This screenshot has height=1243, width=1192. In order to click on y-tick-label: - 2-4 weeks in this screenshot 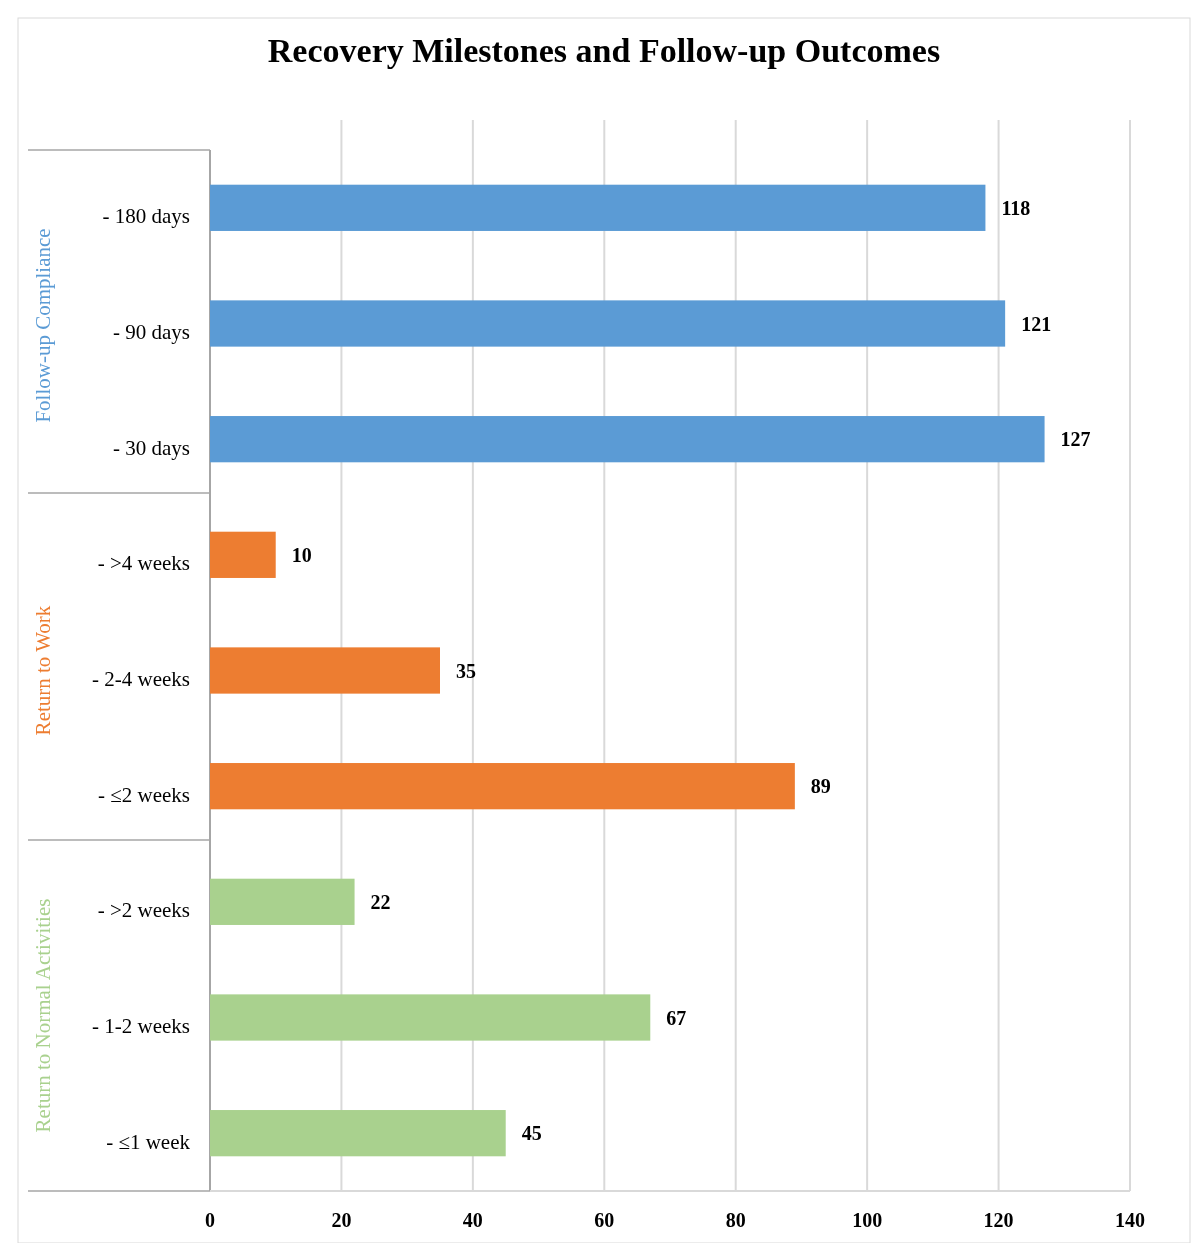, I will do `click(141, 678)`.